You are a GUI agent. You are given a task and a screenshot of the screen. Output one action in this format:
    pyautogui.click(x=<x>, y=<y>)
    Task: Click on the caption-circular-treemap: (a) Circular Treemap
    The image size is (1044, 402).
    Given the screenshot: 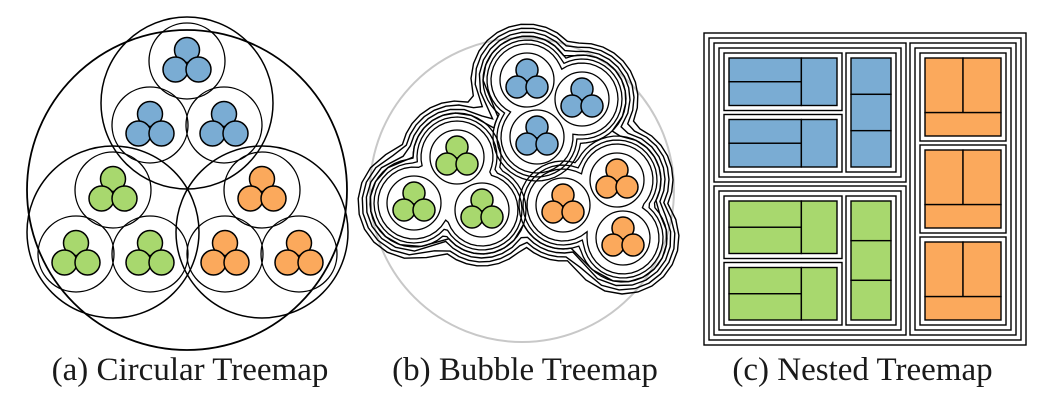 What is the action you would take?
    pyautogui.click(x=190, y=370)
    